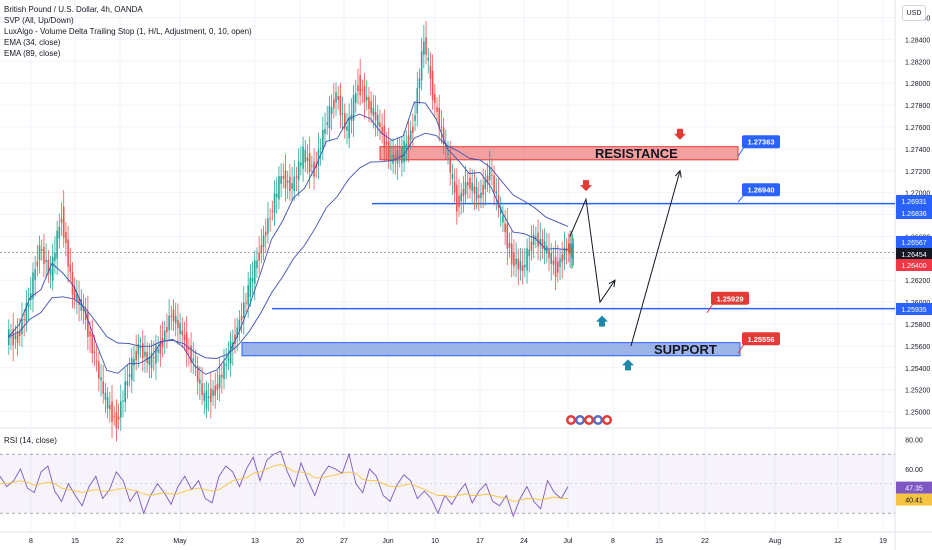 The height and width of the screenshot is (550, 932). Describe the element at coordinates (838, 541) in the screenshot. I see `time-tick-label: 12` at that location.